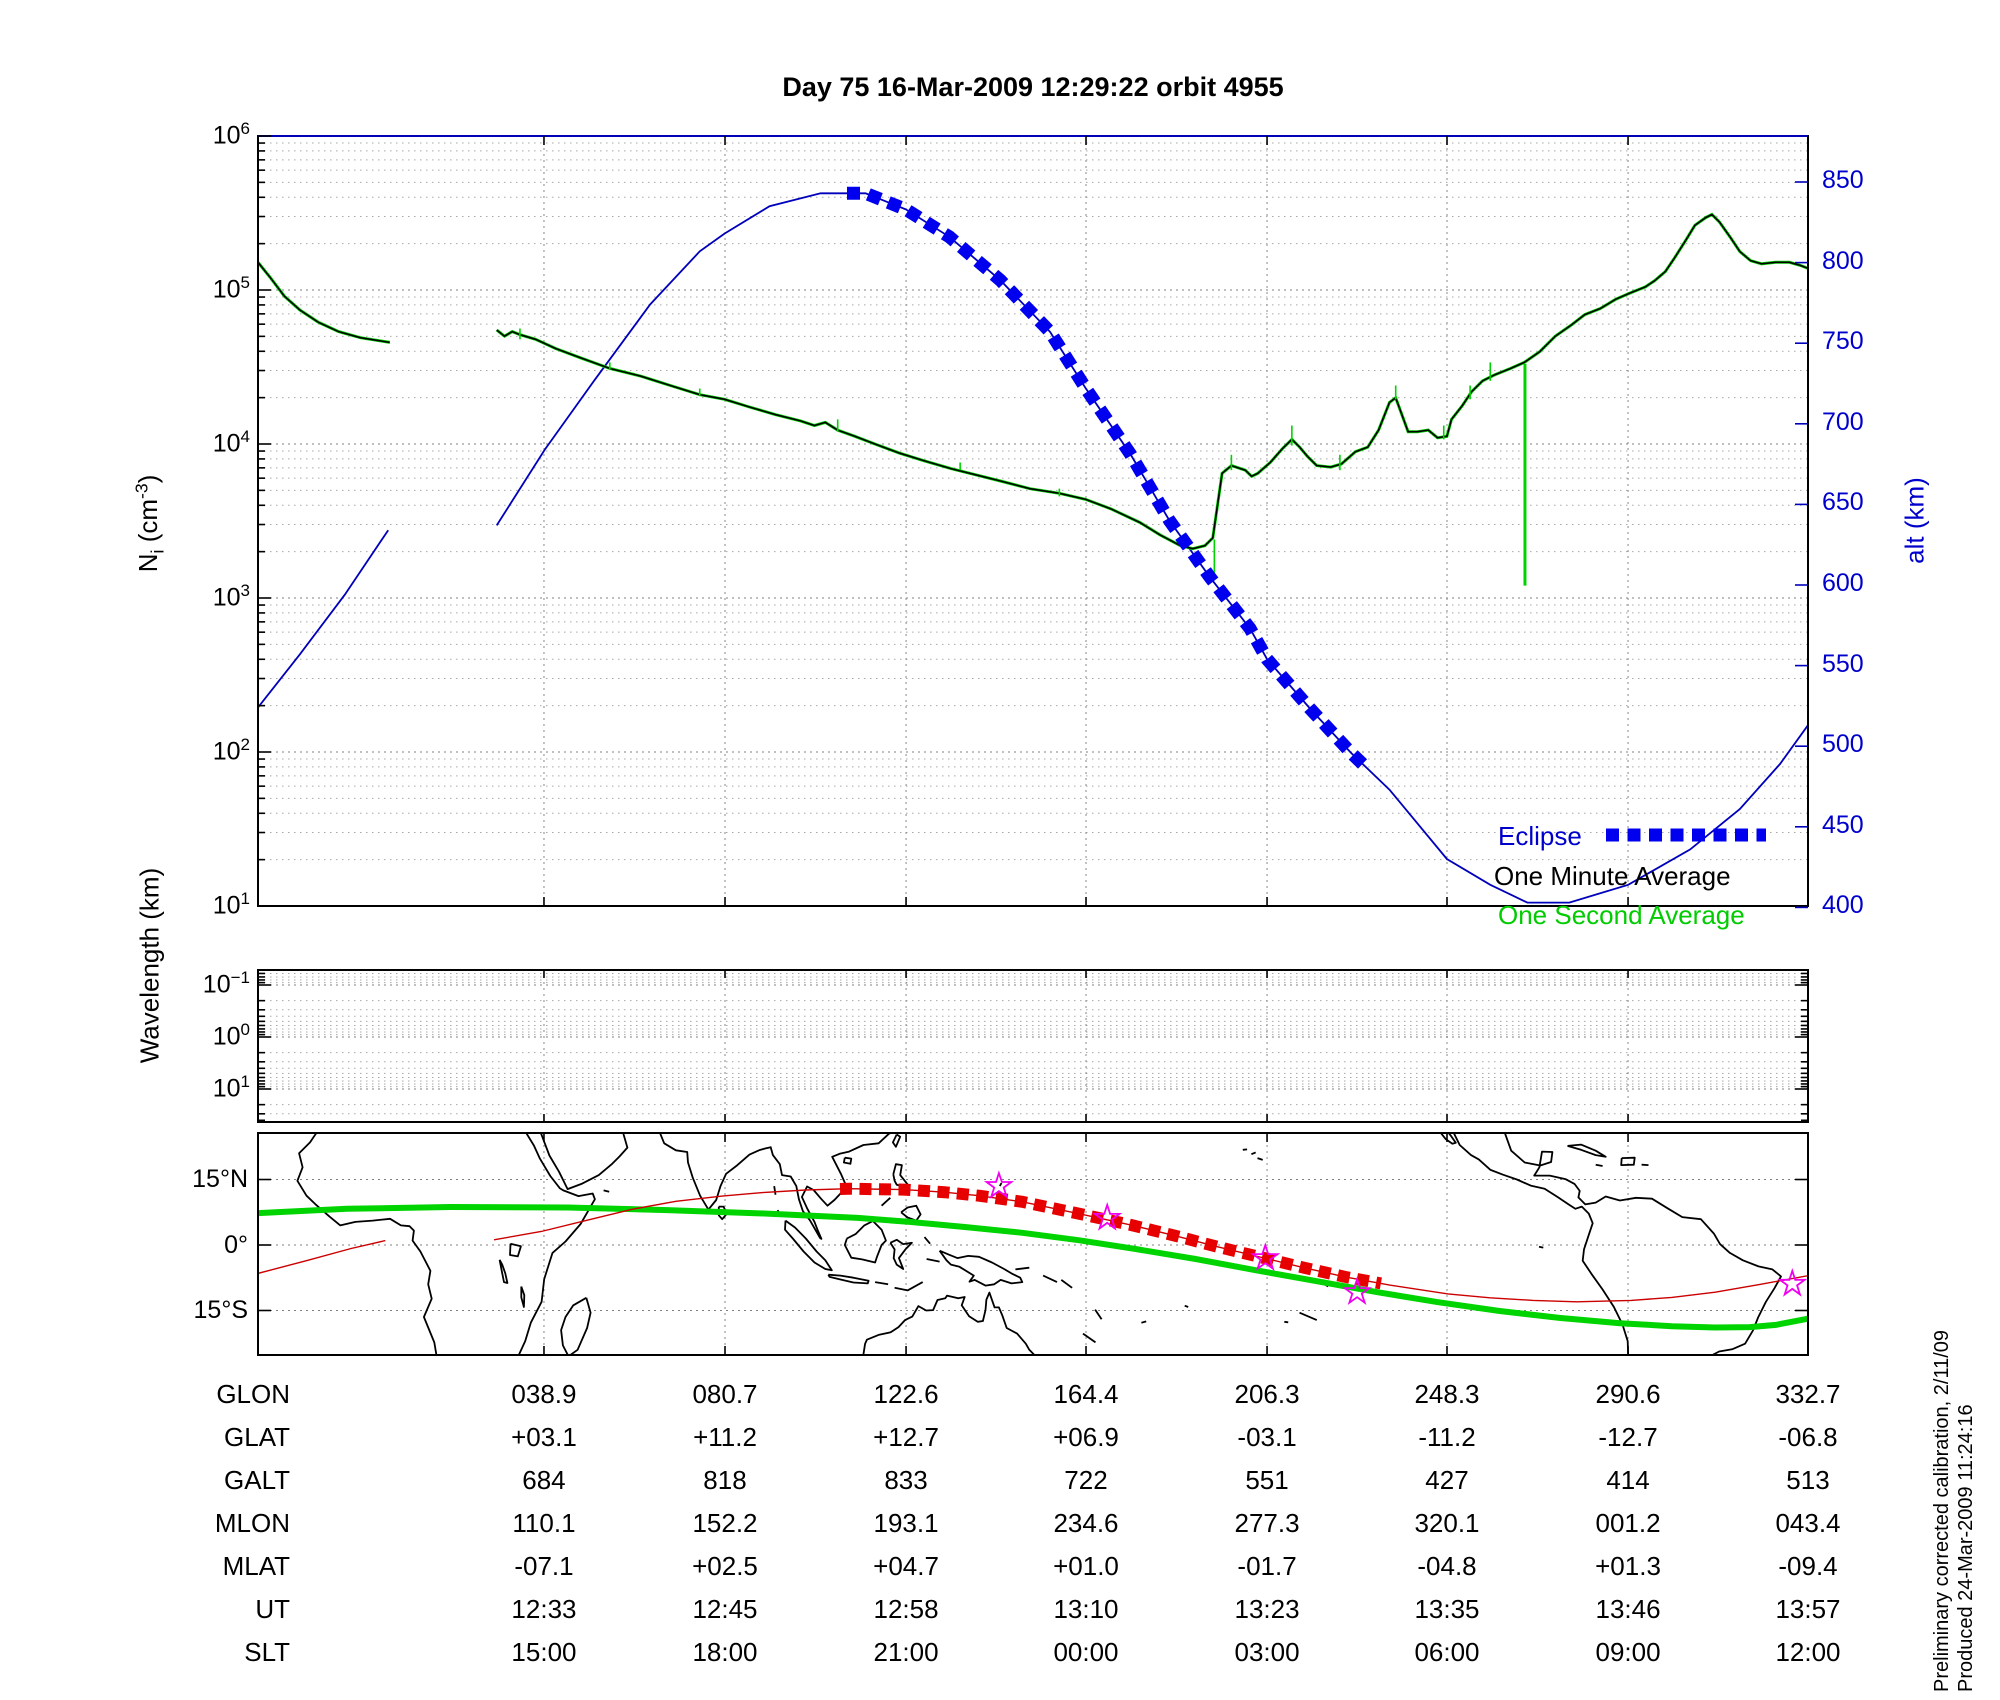 Image resolution: width=2000 pixels, height=1700 pixels. I want to click on table-cell-mlat-0: -07.1, so click(544, 1566).